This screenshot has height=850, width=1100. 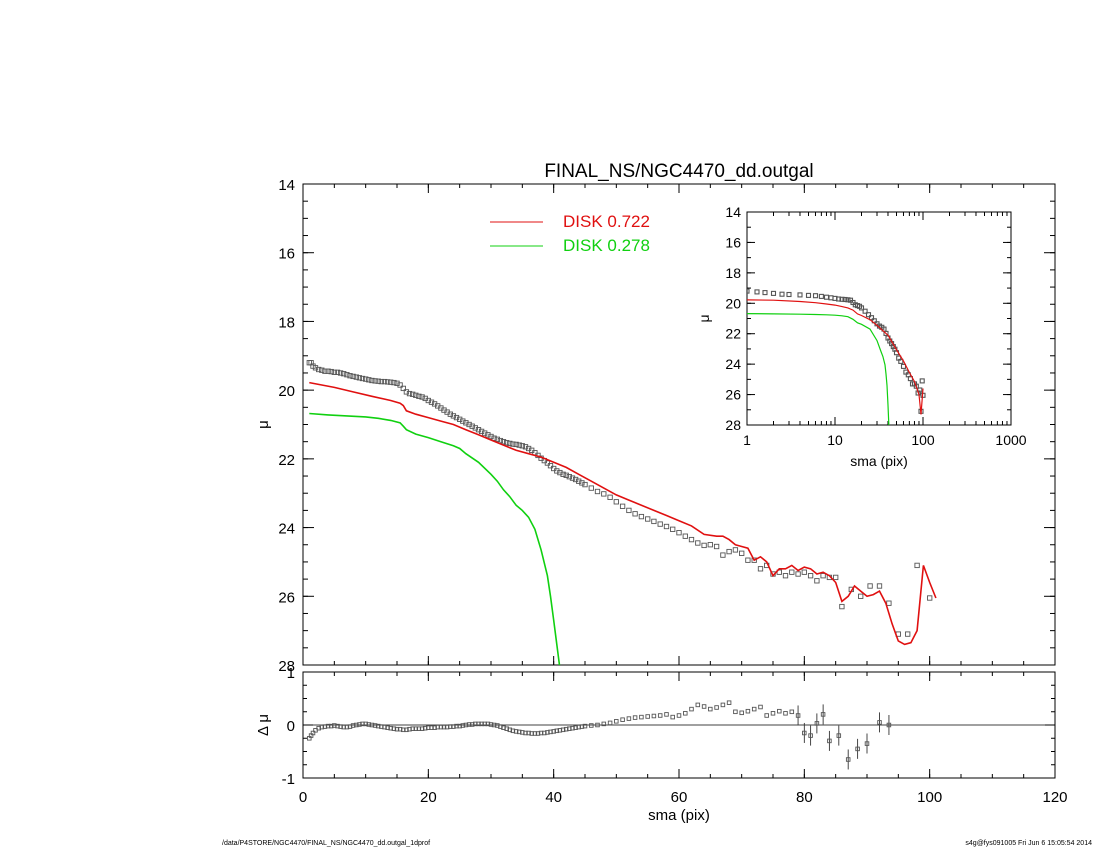 What do you see at coordinates (704, 318) in the screenshot?
I see `inset-y-axis-label: μ` at bounding box center [704, 318].